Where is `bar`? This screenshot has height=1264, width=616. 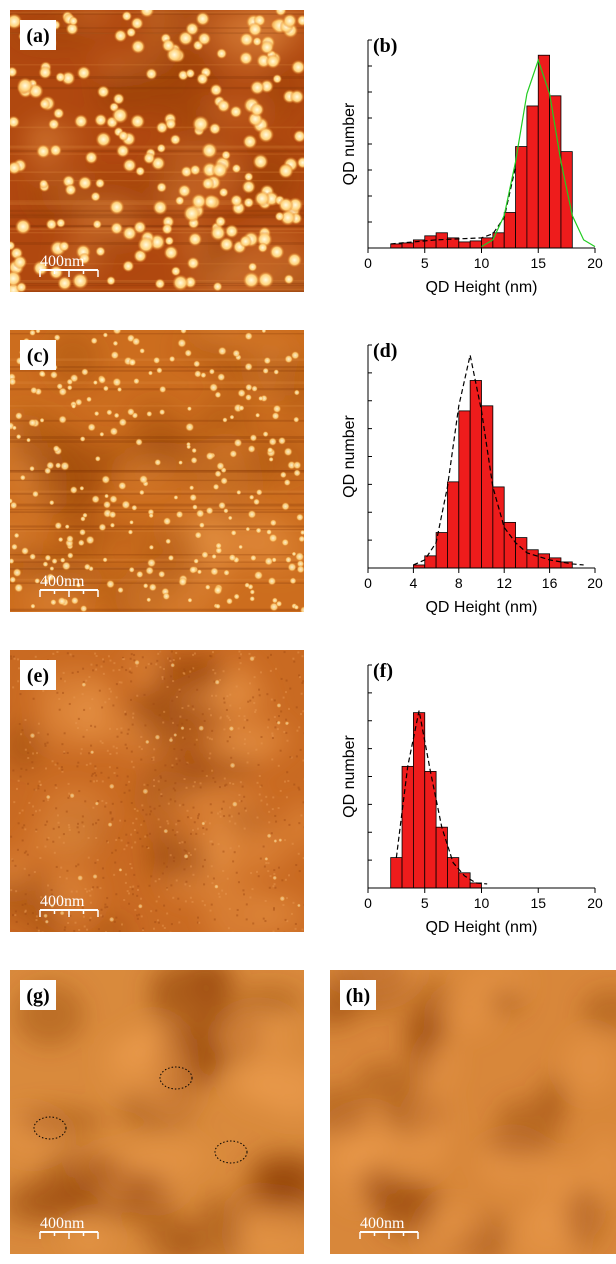 bar is located at coordinates (544, 151).